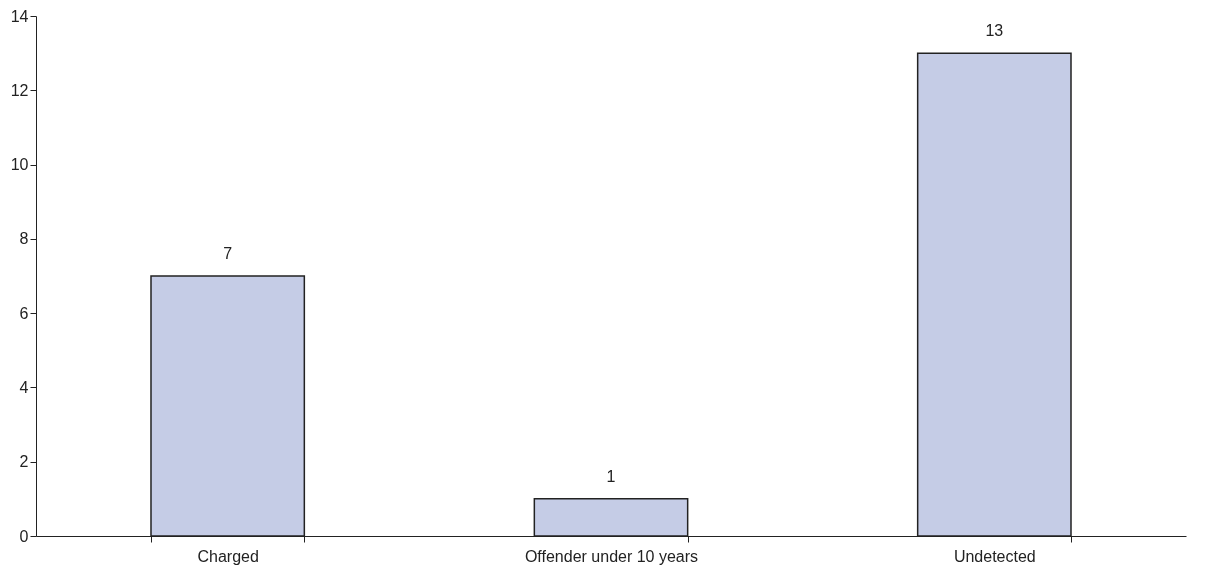  What do you see at coordinates (24, 536) in the screenshot?
I see `y-tick-label: 0` at bounding box center [24, 536].